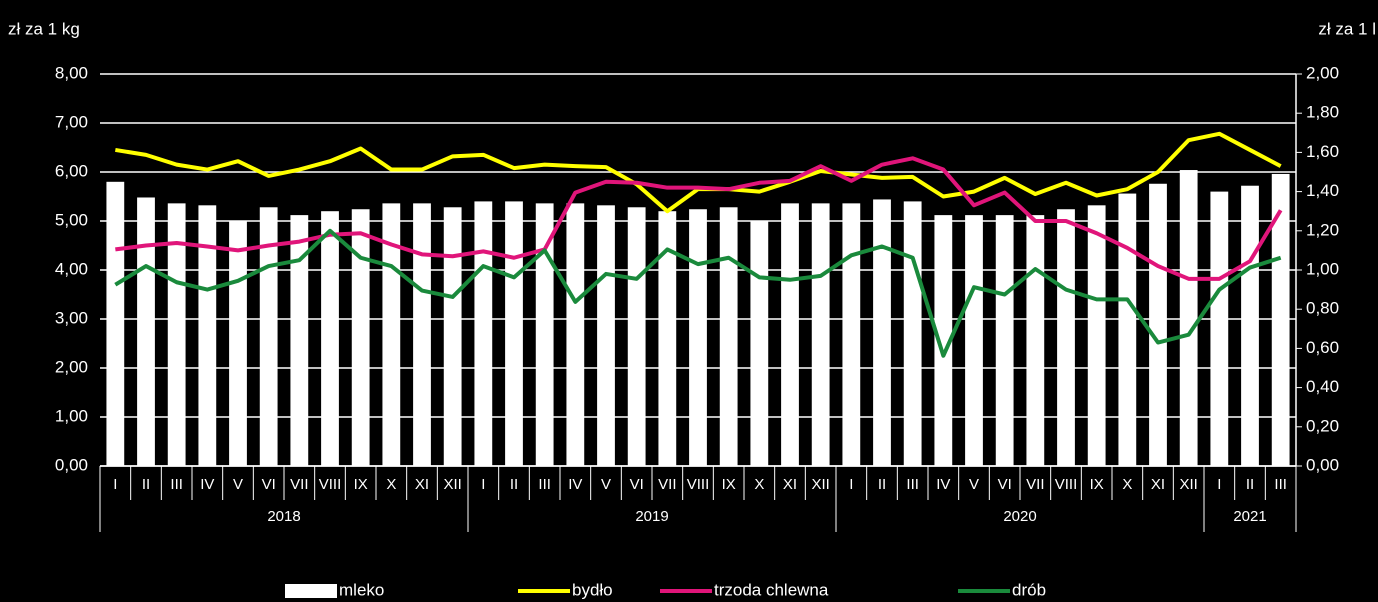 Image resolution: width=1378 pixels, height=602 pixels. I want to click on y2-tick-label: 0,80, so click(1322, 308).